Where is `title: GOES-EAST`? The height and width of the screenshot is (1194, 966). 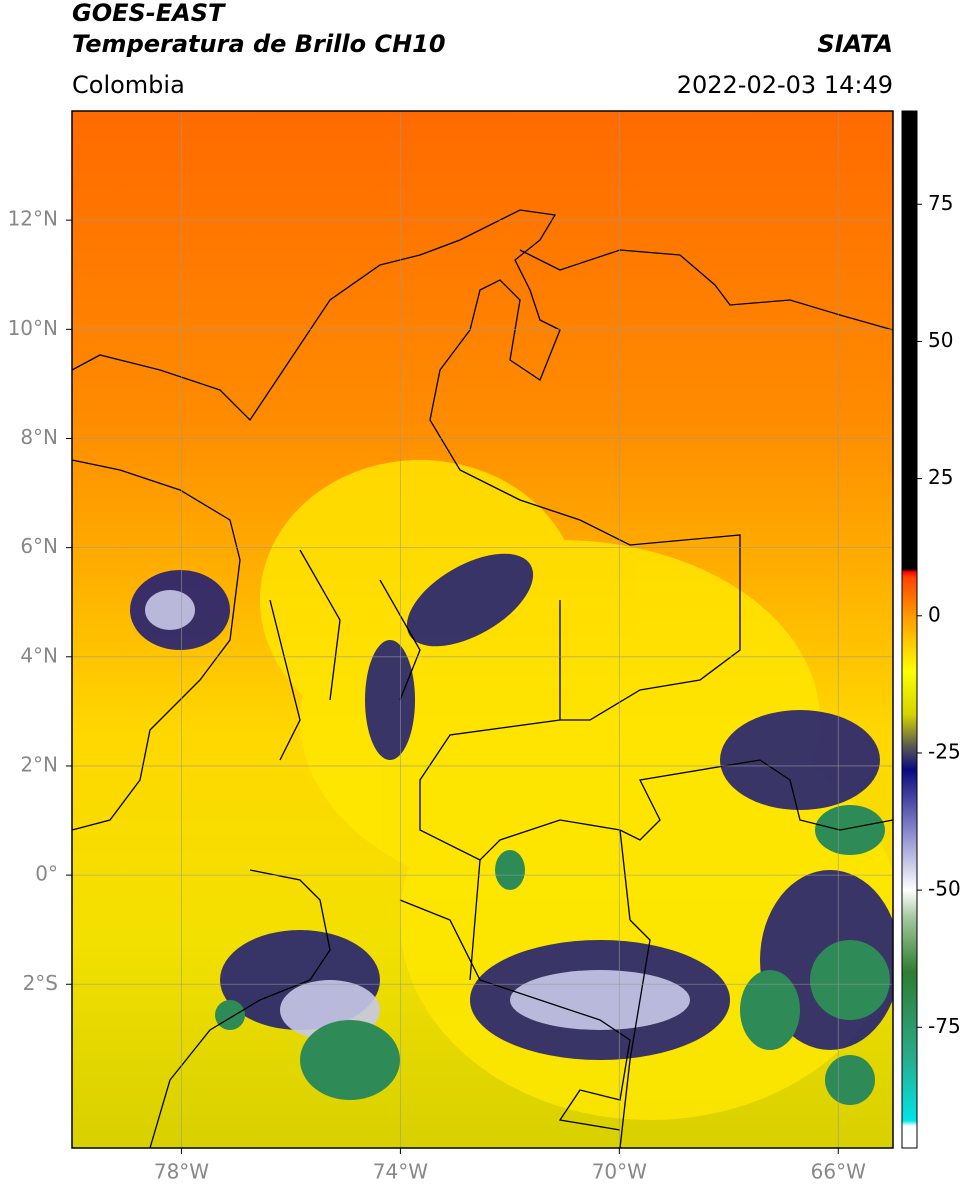
title: GOES-EAST is located at coordinates (149, 13).